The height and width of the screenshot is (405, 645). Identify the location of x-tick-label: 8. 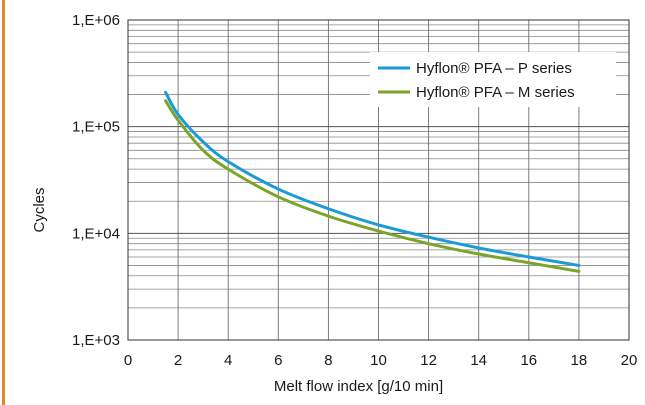
(328, 360).